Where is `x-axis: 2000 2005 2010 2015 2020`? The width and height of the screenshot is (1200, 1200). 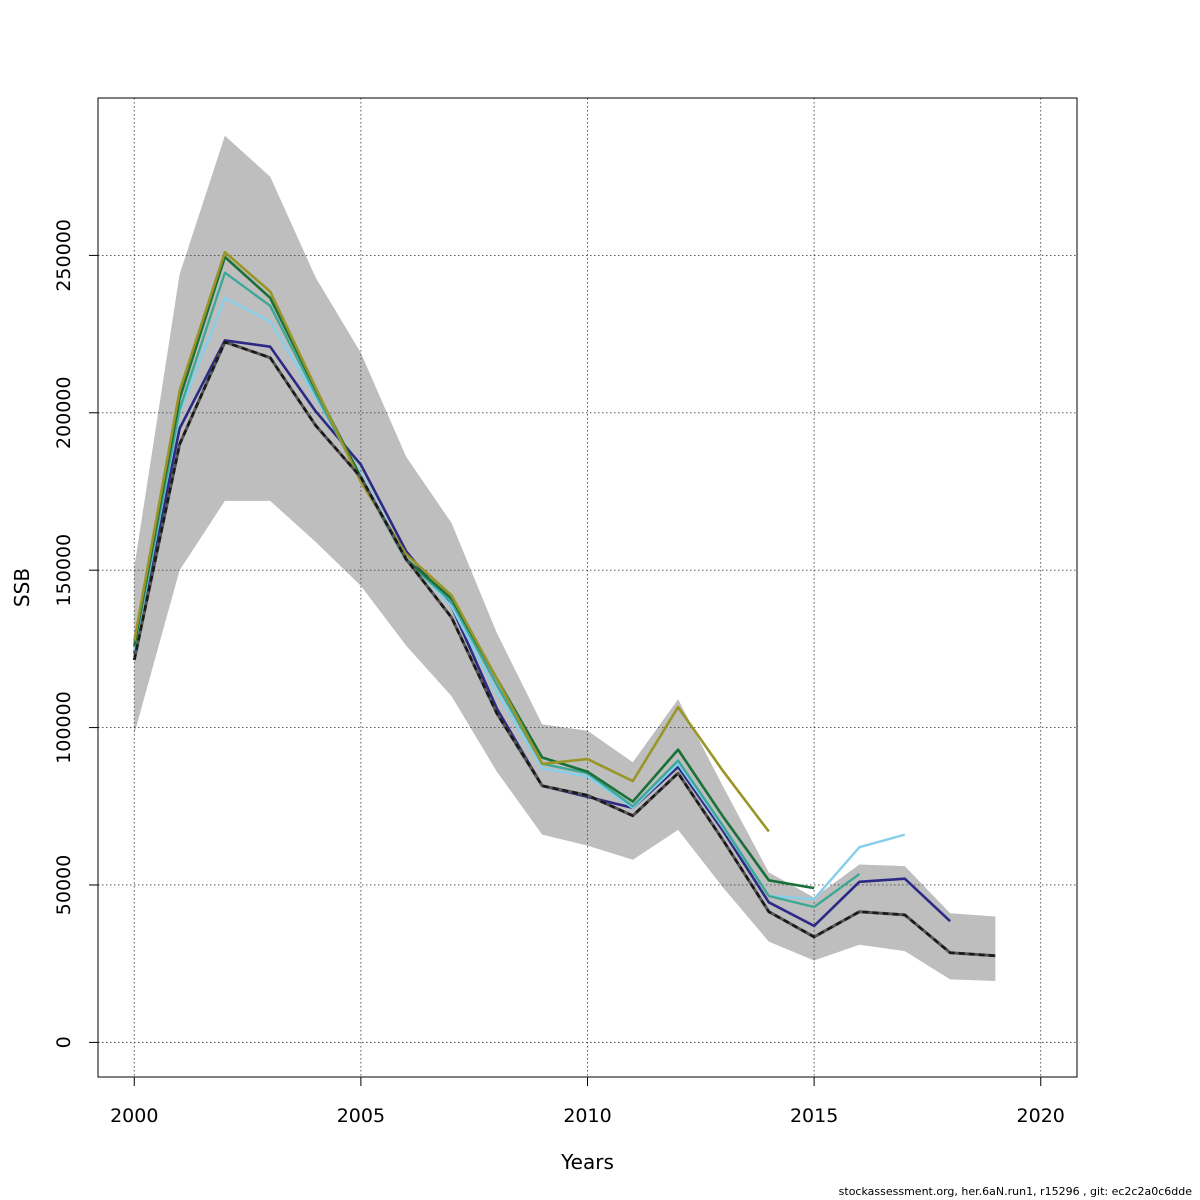 x-axis: 2000 2005 2010 2015 2020 is located at coordinates (587, 1102).